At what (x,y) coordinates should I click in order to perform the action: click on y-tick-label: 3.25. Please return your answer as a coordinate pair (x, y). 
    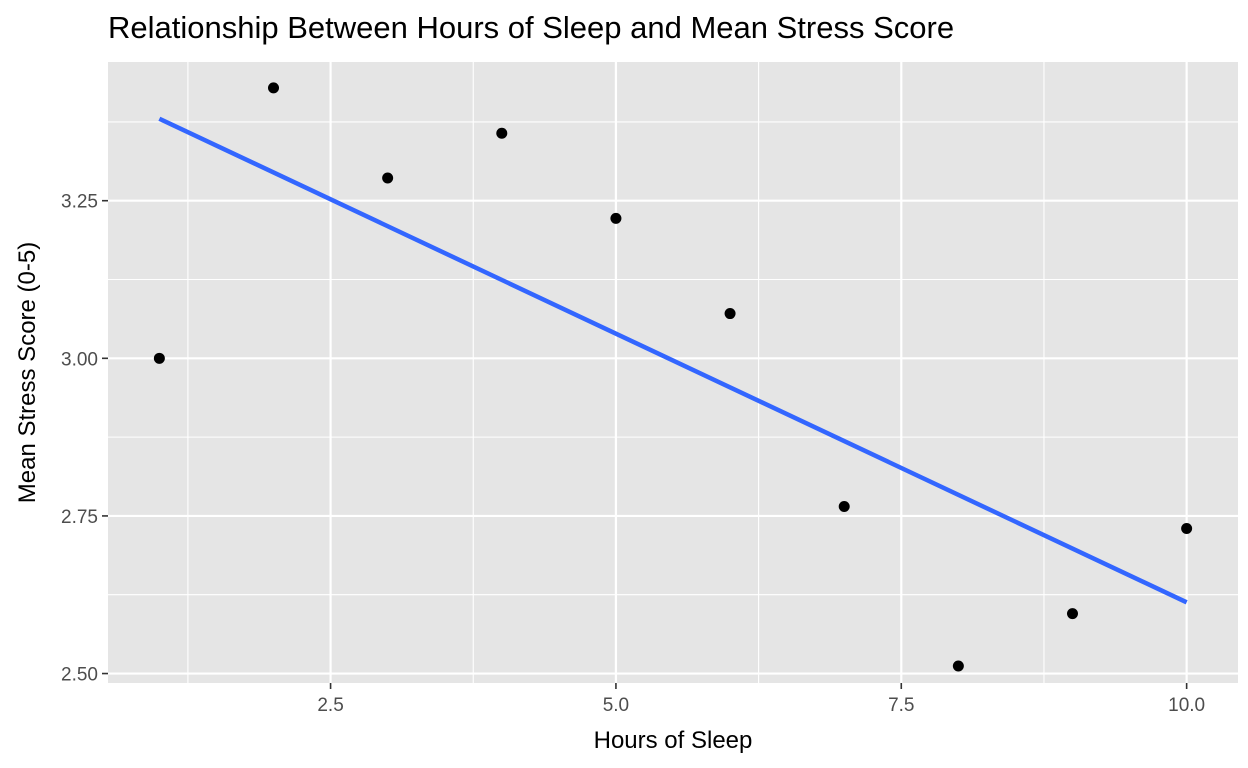
    Looking at the image, I should click on (79, 202).